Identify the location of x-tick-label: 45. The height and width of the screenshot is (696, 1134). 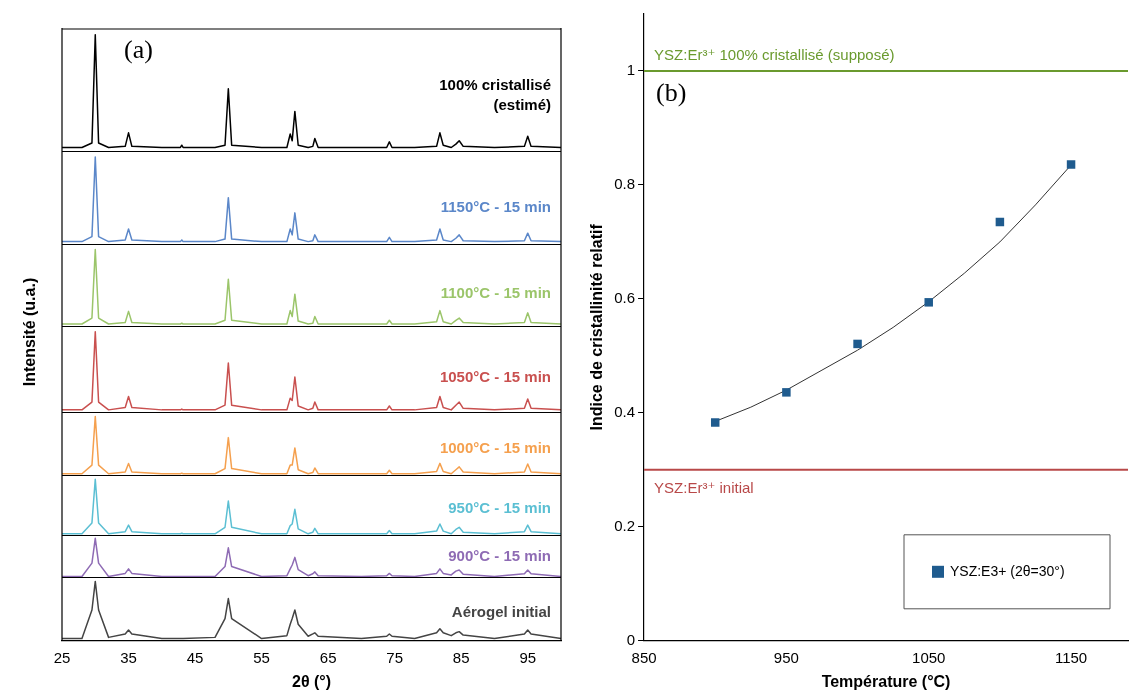
(195, 657).